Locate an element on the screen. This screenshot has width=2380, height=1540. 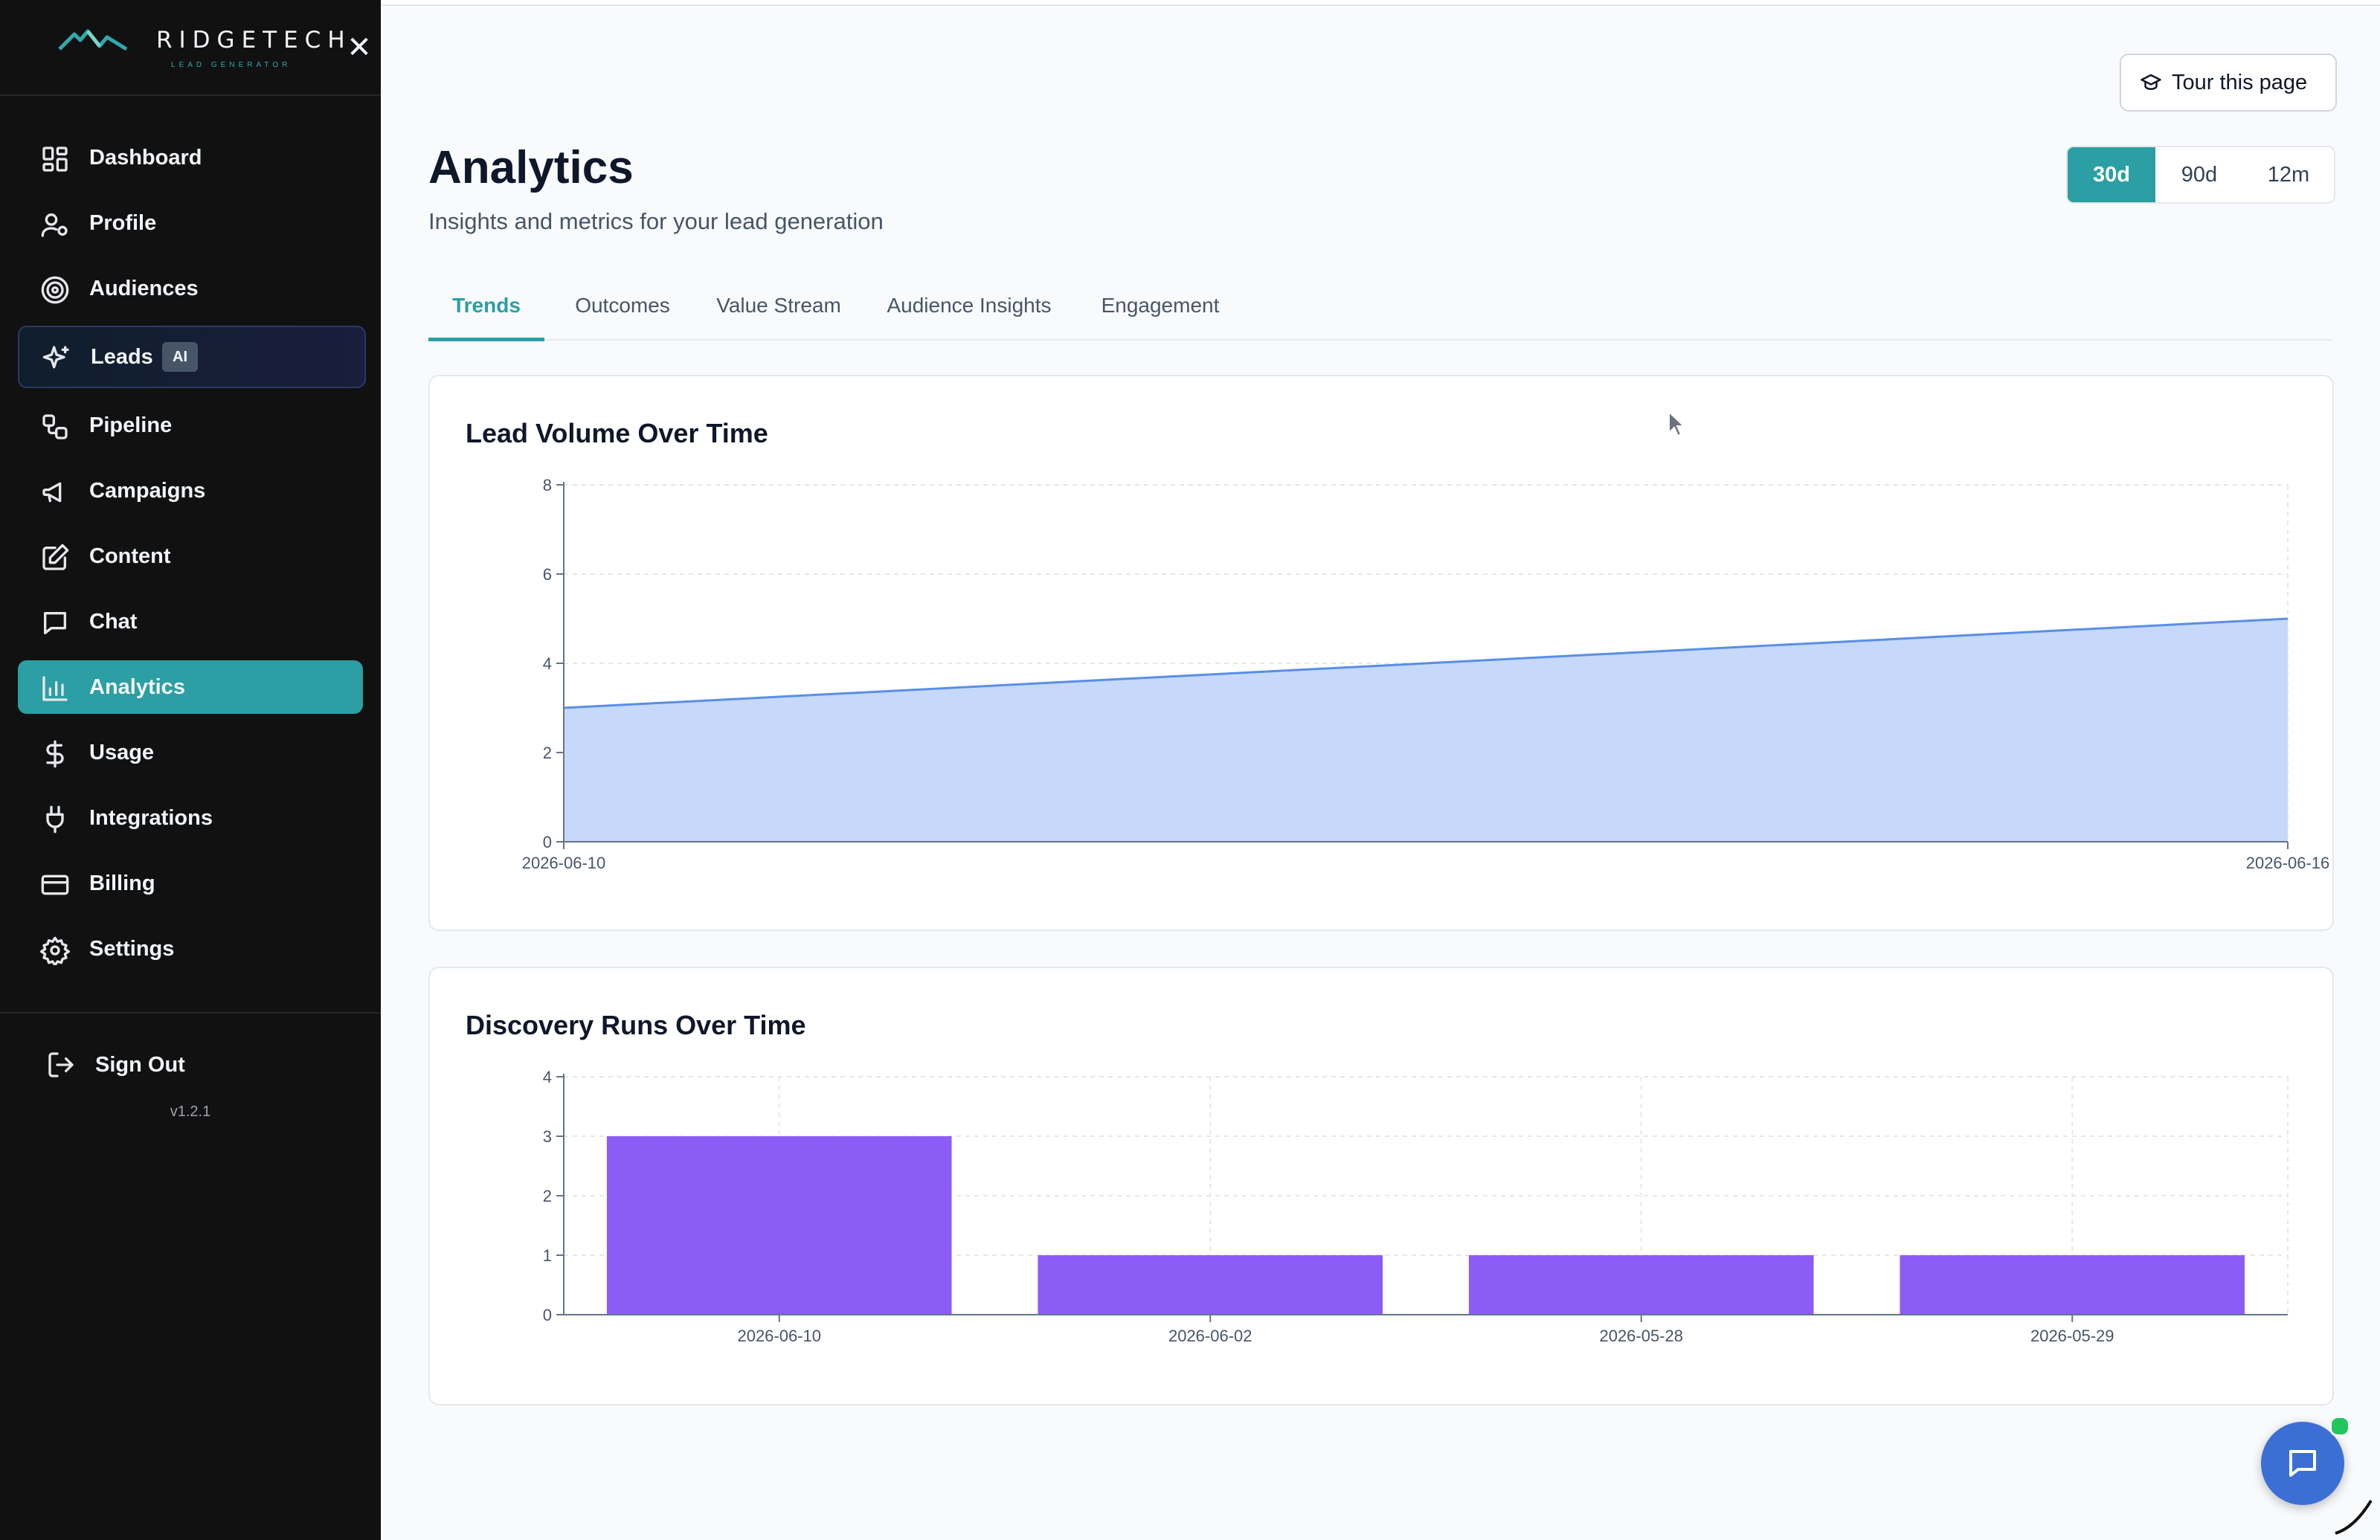
user-settings-icon is located at coordinates (55, 225).